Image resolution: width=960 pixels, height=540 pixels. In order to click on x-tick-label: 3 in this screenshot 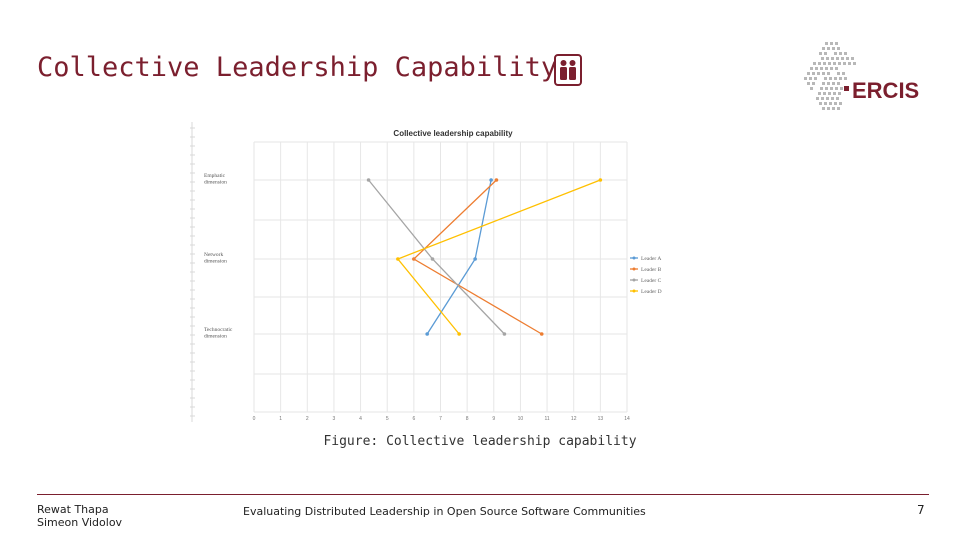, I will do `click(334, 419)`.